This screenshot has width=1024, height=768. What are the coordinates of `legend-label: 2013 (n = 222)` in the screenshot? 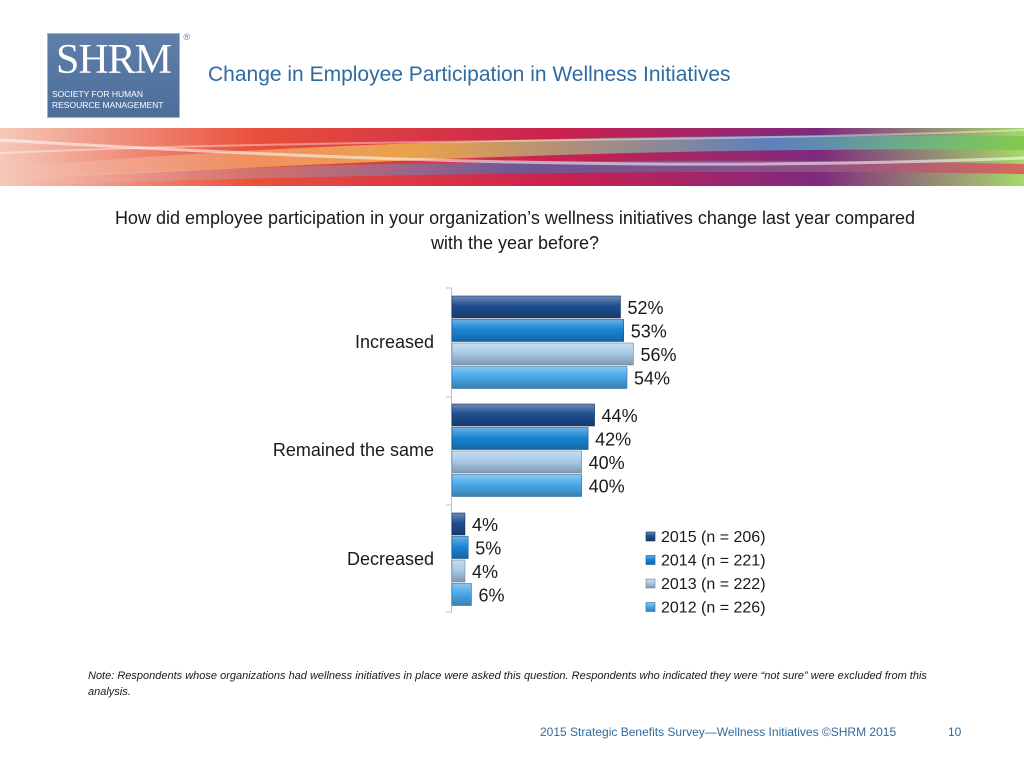 It's located at (713, 584).